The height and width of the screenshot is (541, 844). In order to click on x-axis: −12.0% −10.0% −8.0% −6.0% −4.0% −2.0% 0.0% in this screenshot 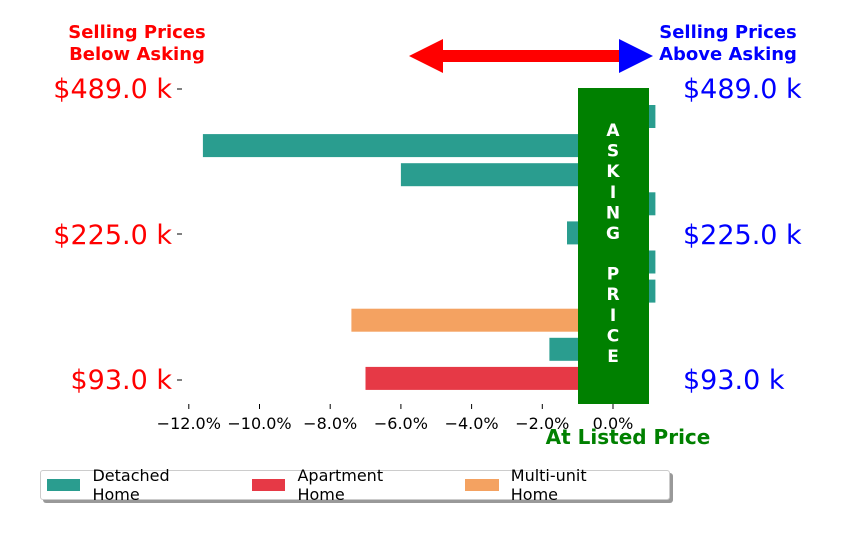, I will do `click(395, 418)`.